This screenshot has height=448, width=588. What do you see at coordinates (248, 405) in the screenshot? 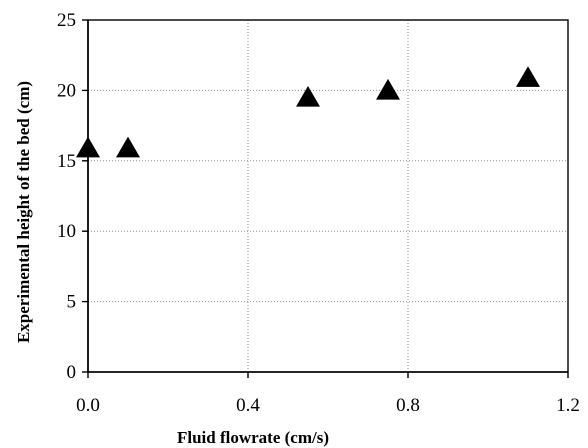
I see `x-tick-label: 0.4` at bounding box center [248, 405].